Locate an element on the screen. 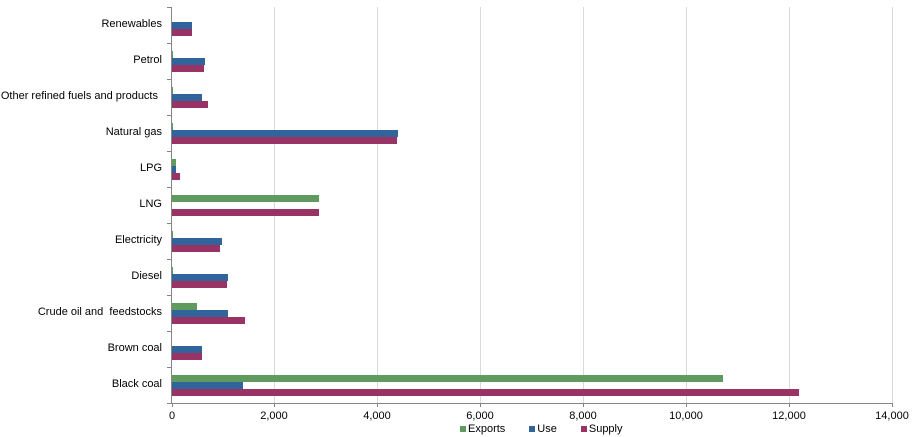  category-label: Electricity is located at coordinates (138, 240).